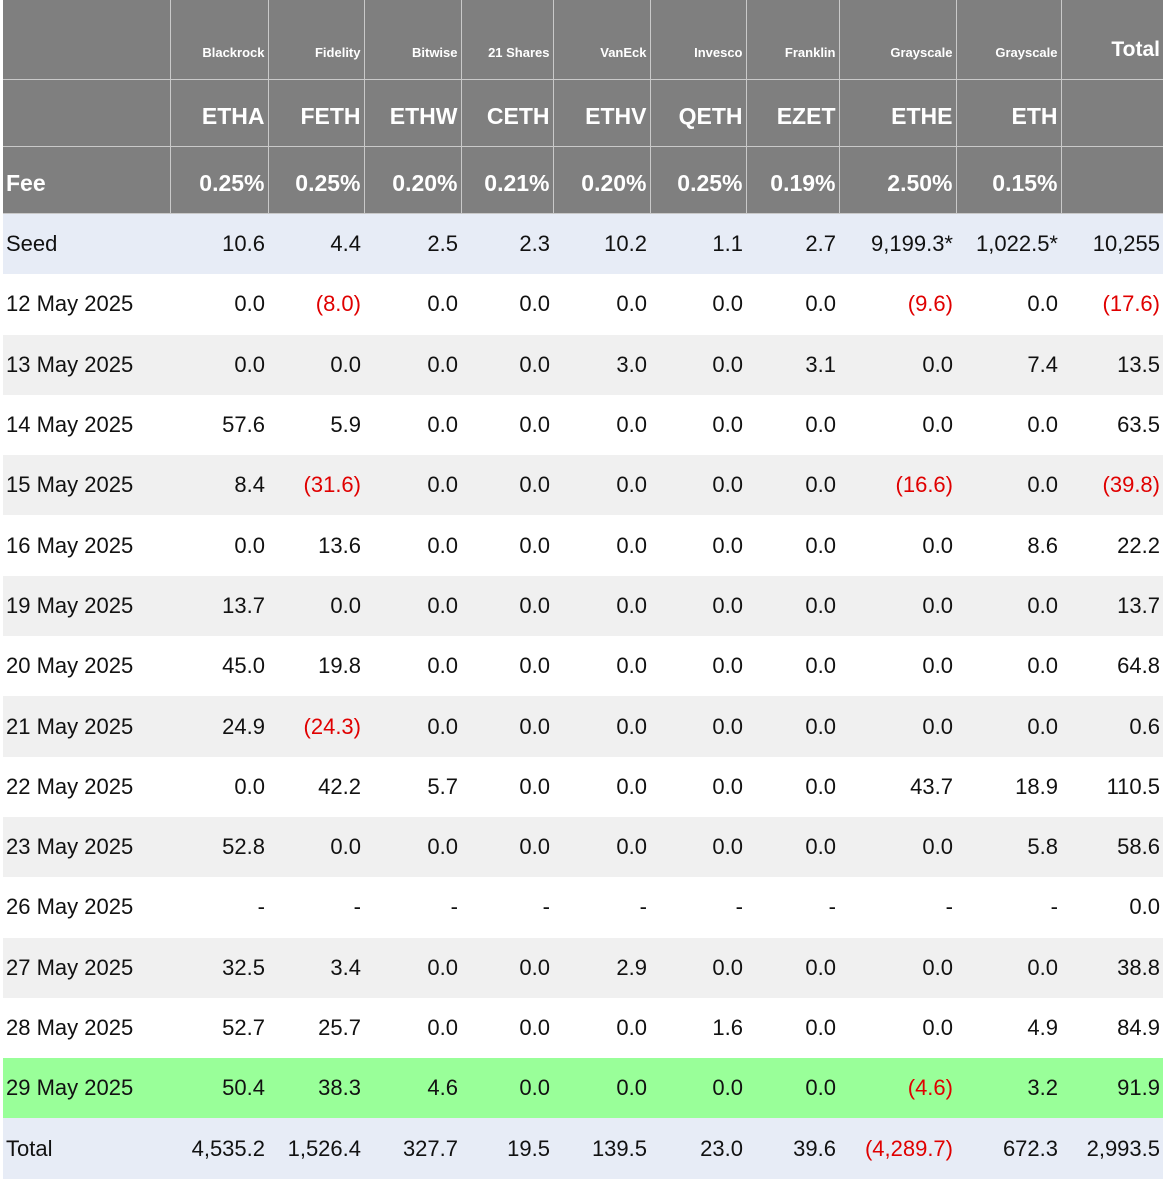  What do you see at coordinates (339, 786) in the screenshot?
I see `value-cell: 42.2` at bounding box center [339, 786].